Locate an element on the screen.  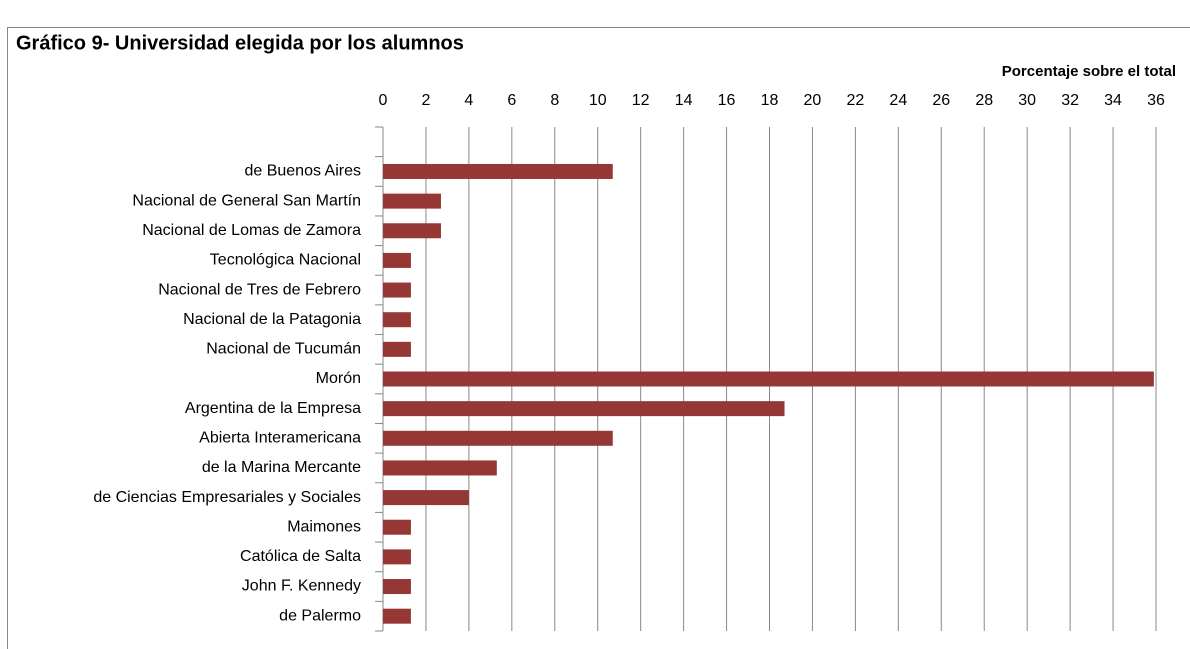
x-tick-label: 28 is located at coordinates (984, 100).